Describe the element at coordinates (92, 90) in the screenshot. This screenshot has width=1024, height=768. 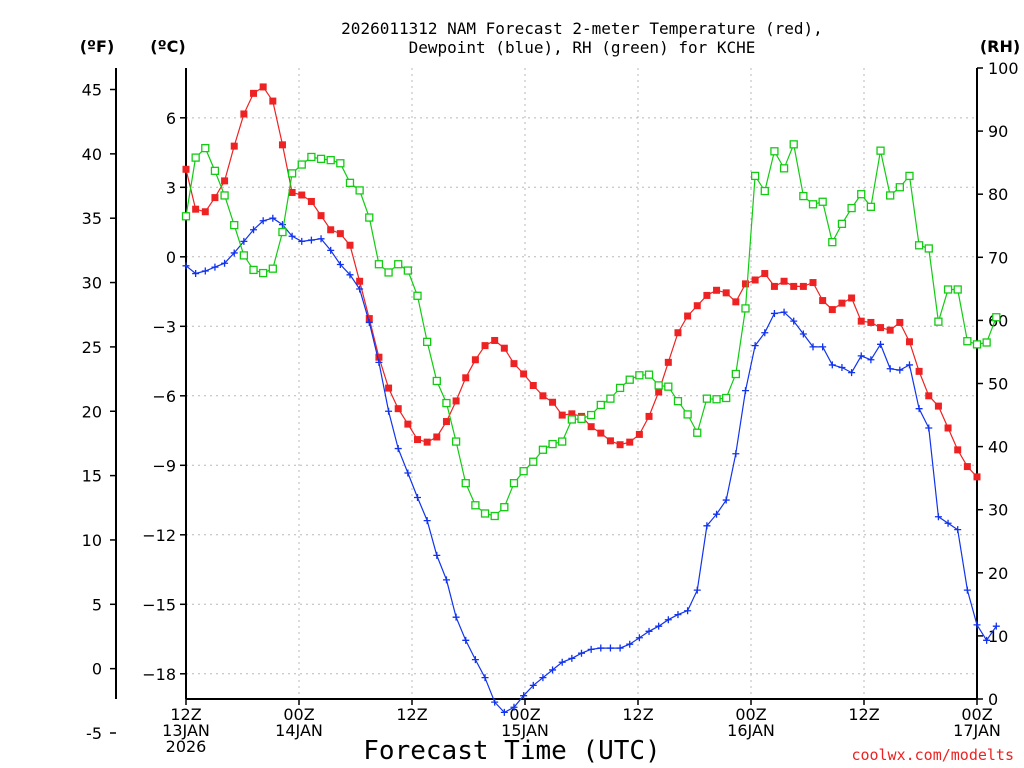
I see `fahrenheit-tick-label: 45` at that location.